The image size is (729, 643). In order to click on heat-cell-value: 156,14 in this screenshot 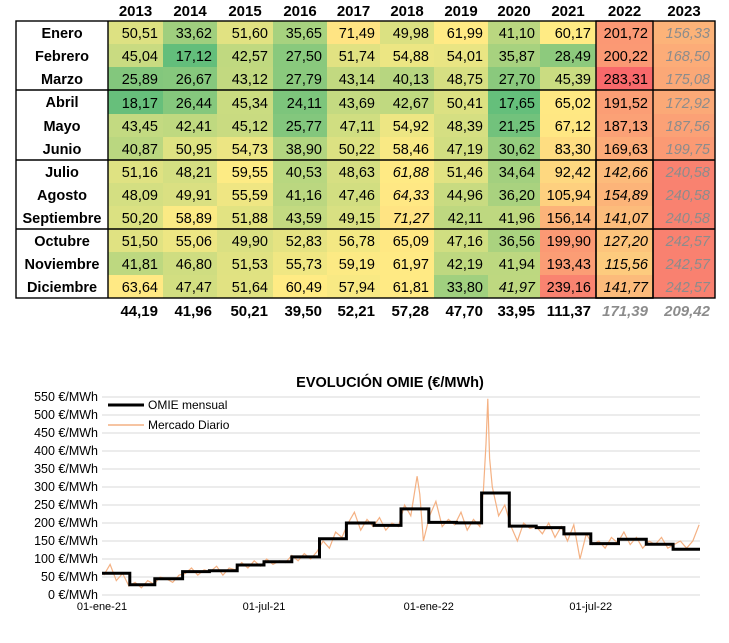, I will do `click(569, 219)`.